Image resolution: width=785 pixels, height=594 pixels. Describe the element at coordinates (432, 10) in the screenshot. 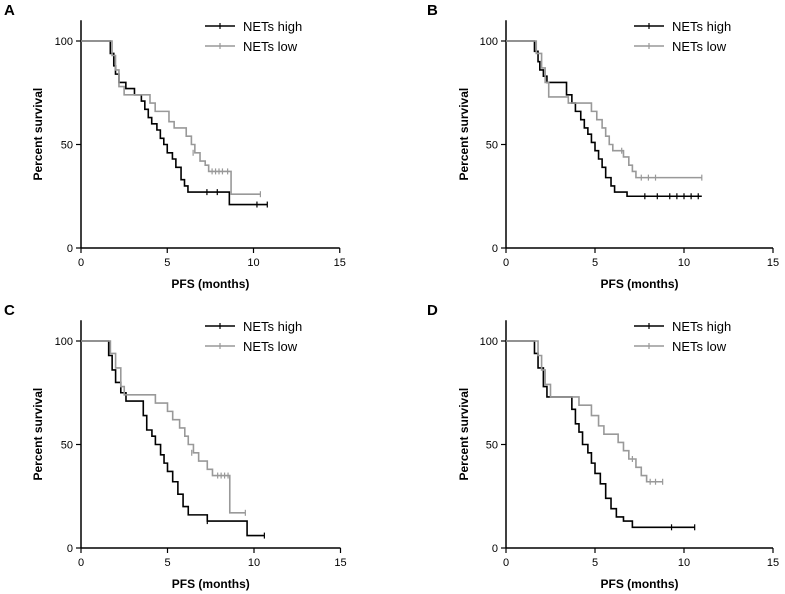

I see `panel-label: B` at that location.